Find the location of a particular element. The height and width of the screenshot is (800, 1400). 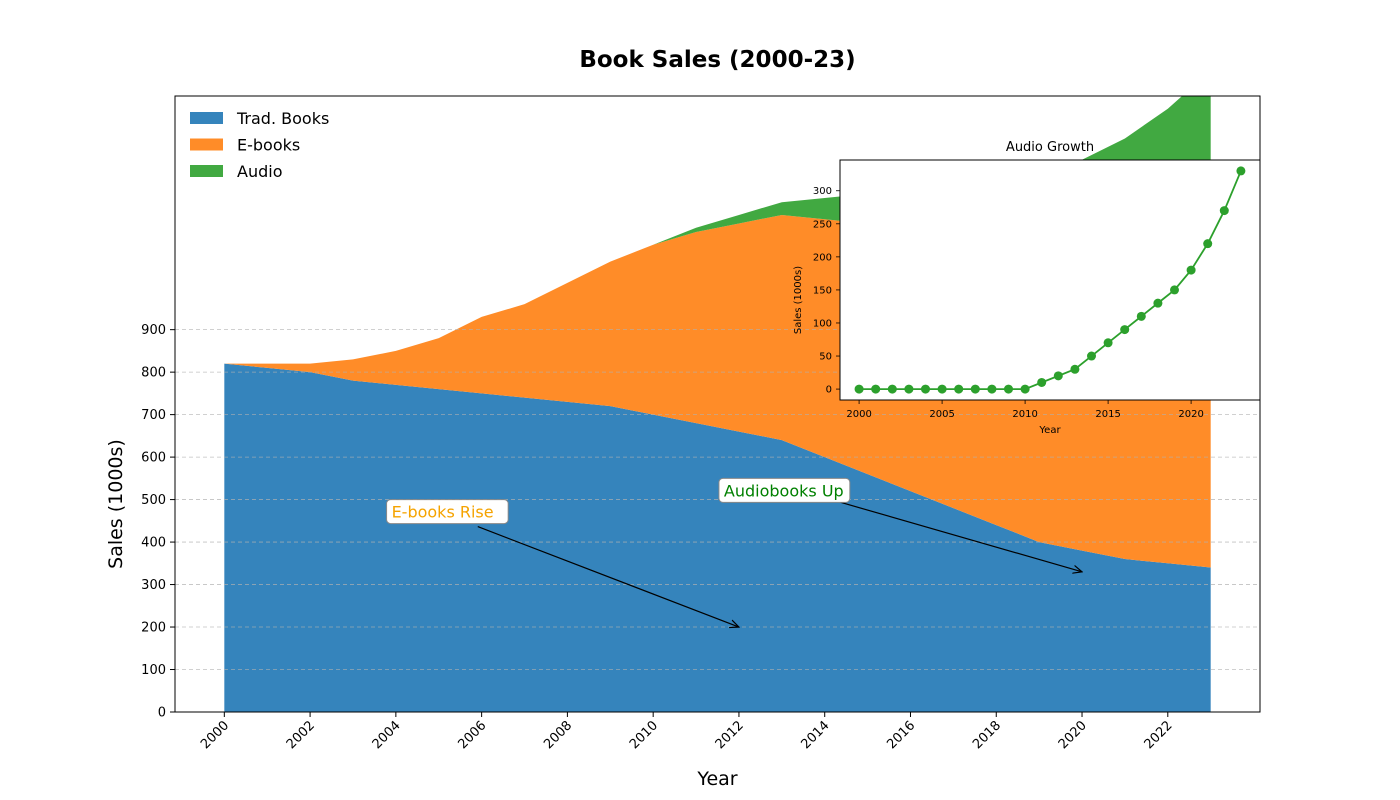

legend-label-0: Trad. Books is located at coordinates (282, 118).